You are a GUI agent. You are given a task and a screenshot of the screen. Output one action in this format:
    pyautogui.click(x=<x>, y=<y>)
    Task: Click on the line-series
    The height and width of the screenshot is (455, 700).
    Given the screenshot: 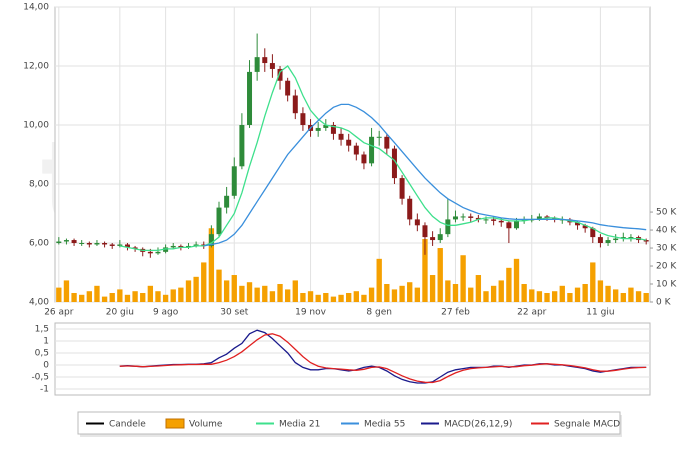 What is the action you would take?
    pyautogui.click(x=383, y=358)
    